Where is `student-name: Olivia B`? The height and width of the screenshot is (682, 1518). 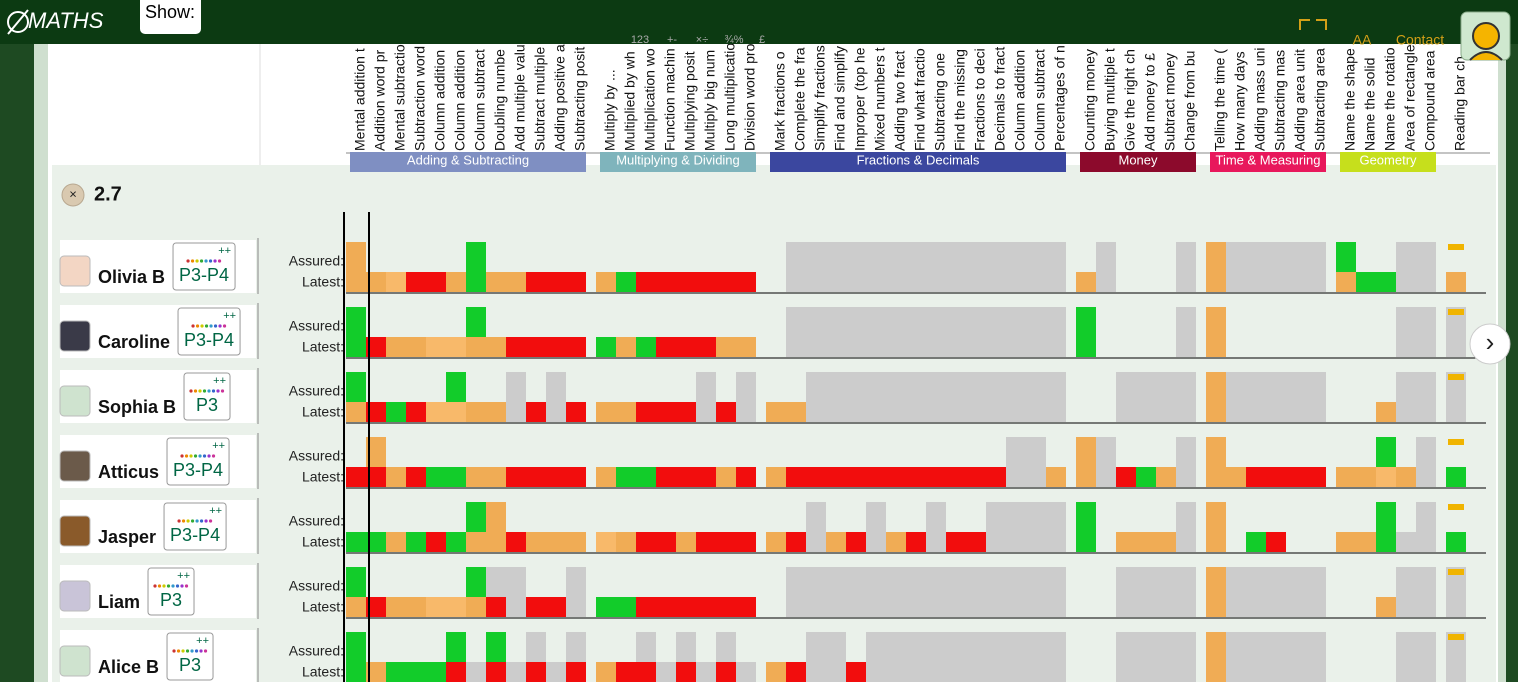 student-name: Olivia B is located at coordinates (131, 277).